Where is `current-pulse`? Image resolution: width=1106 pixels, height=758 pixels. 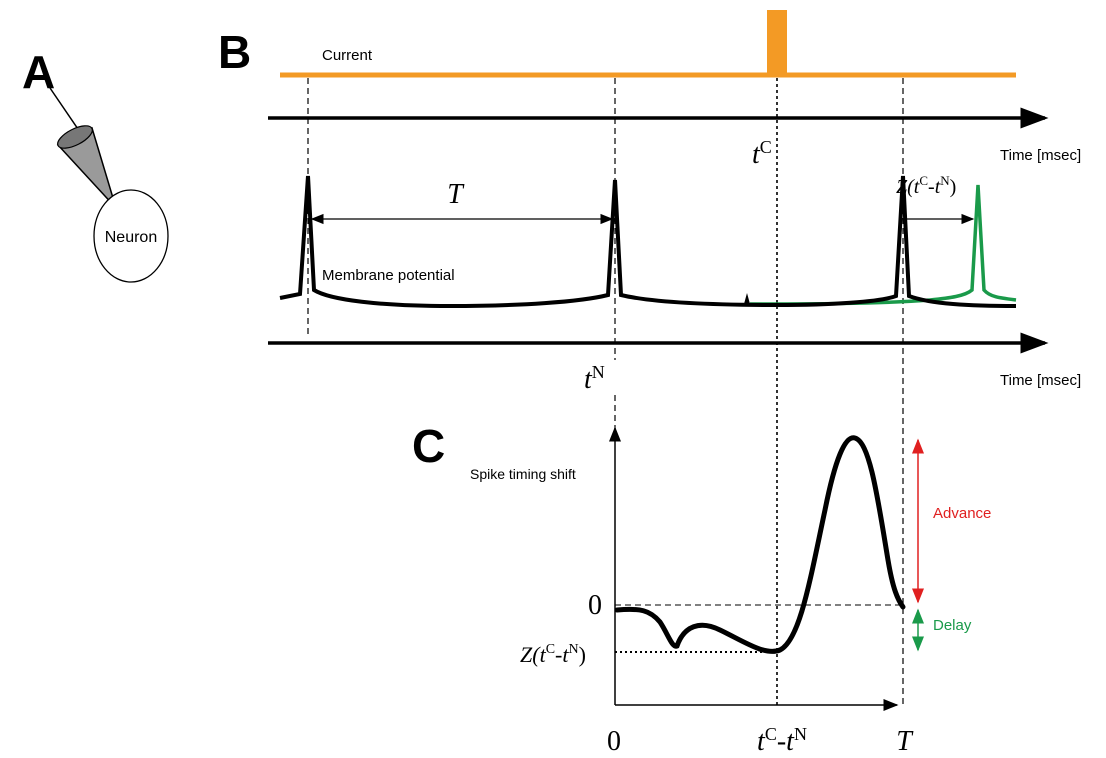 current-pulse is located at coordinates (777, 42).